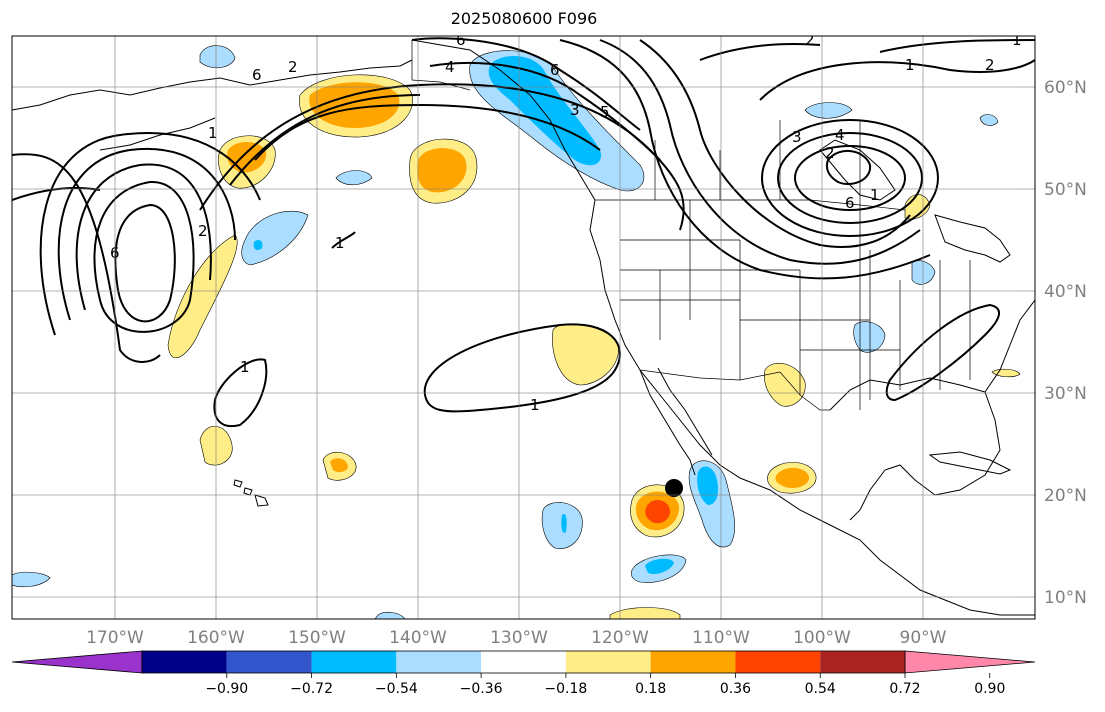 The image size is (1105, 712). I want to click on storm-position-dot, so click(674, 488).